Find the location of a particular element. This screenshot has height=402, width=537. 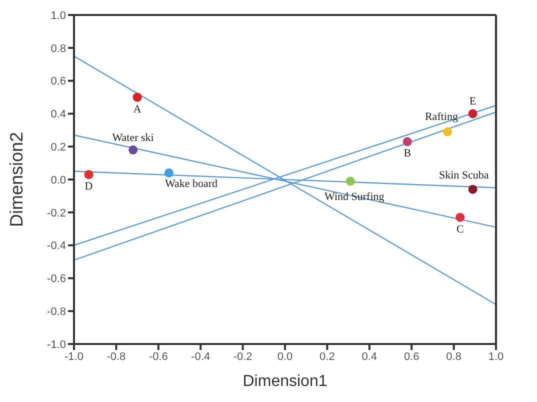

annotation: Rafting is located at coordinates (441, 116).